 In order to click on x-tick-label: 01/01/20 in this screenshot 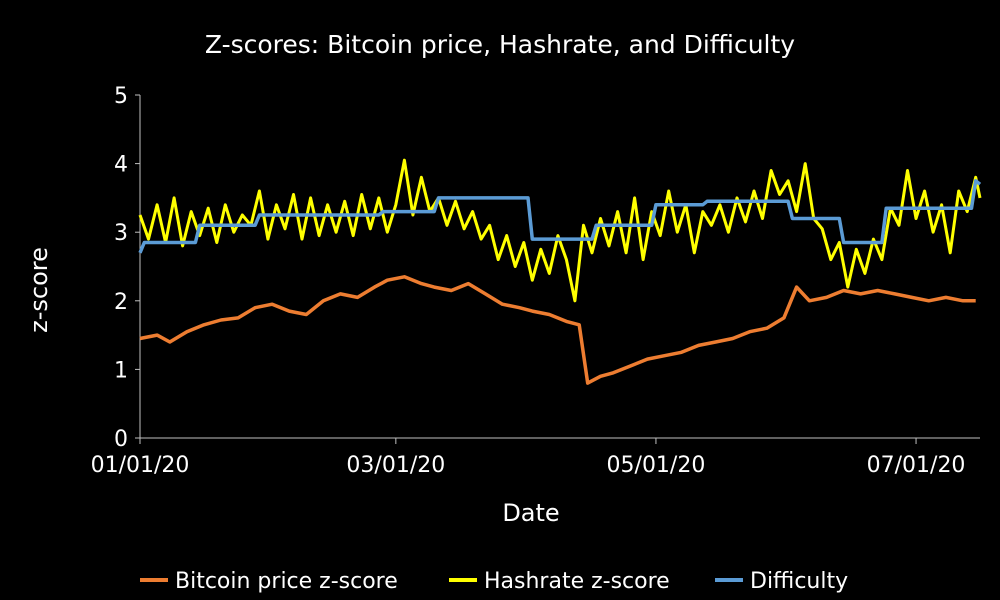, I will do `click(140, 465)`.